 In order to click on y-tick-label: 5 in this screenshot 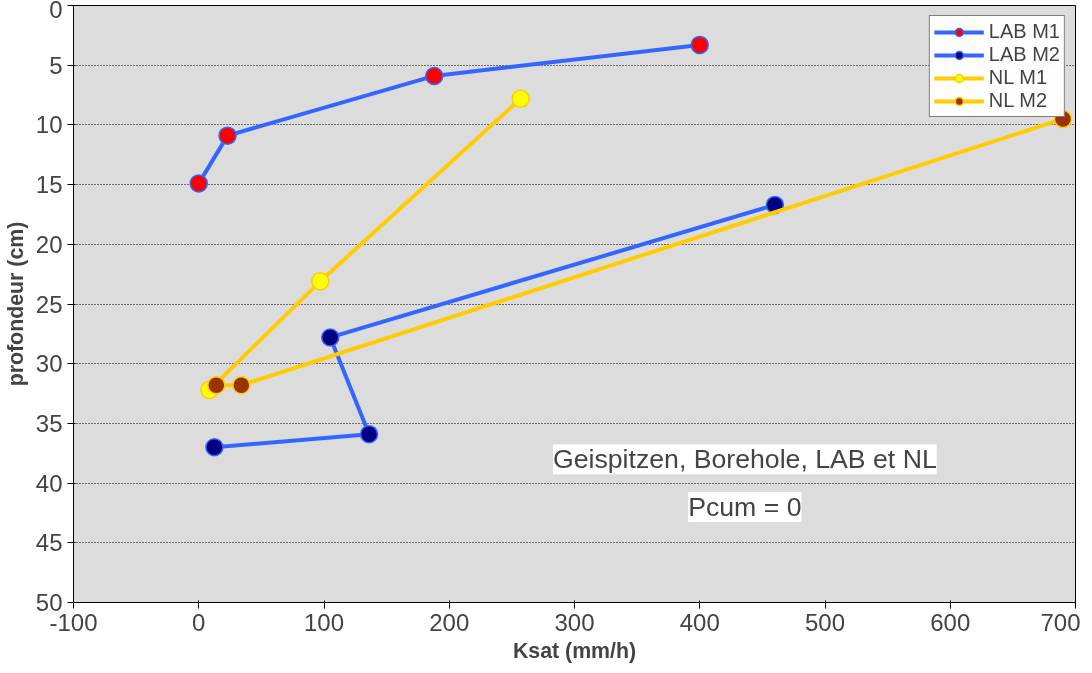, I will do `click(56, 65)`.